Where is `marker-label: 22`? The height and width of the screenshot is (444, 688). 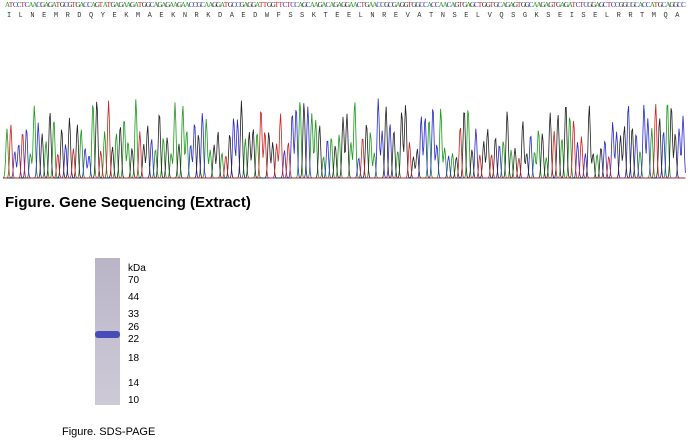 marker-label: 22 is located at coordinates (134, 339).